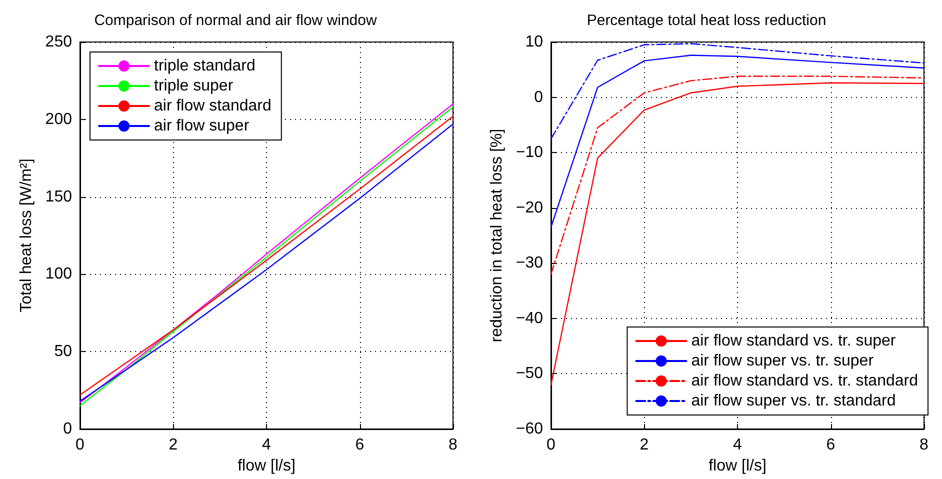 The image size is (942, 479). Describe the element at coordinates (58, 42) in the screenshot. I see `y-tick-label: 250` at that location.